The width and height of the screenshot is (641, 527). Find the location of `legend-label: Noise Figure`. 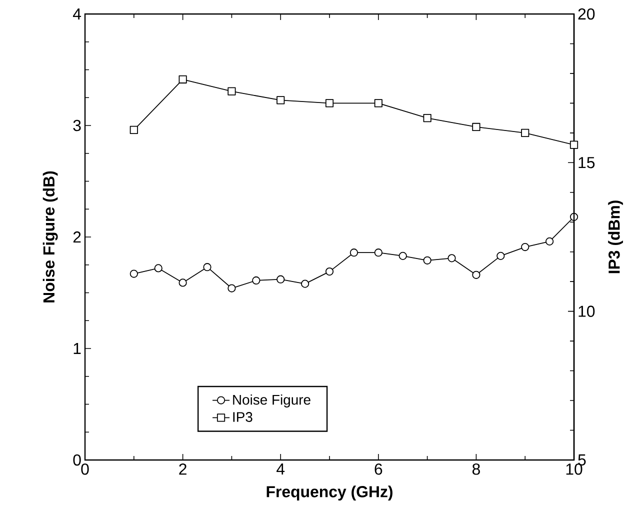

legend-label: Noise Figure is located at coordinates (271, 401).